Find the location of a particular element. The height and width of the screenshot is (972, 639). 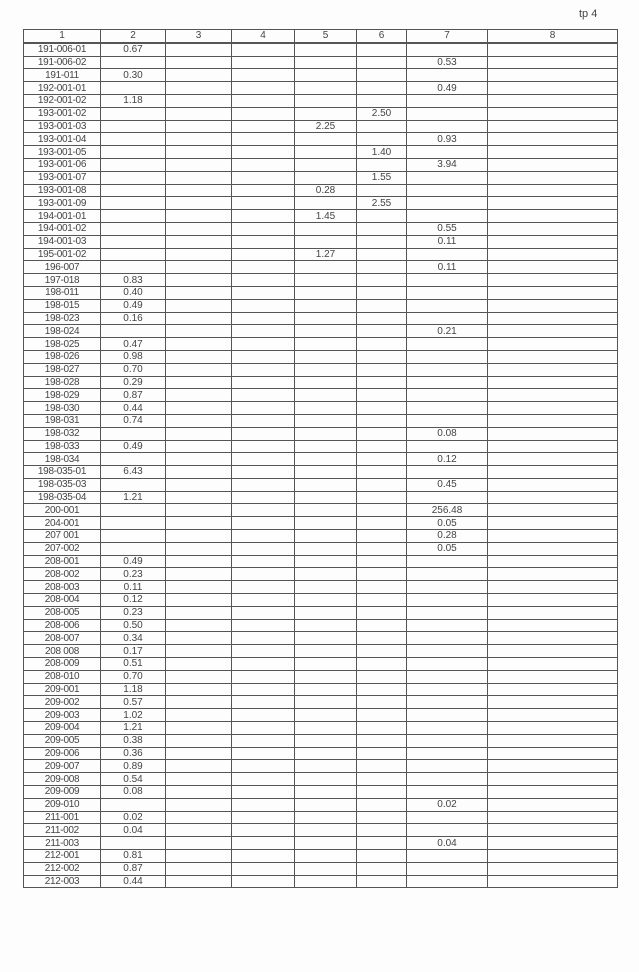

value-cell: 0.98 is located at coordinates (133, 356).